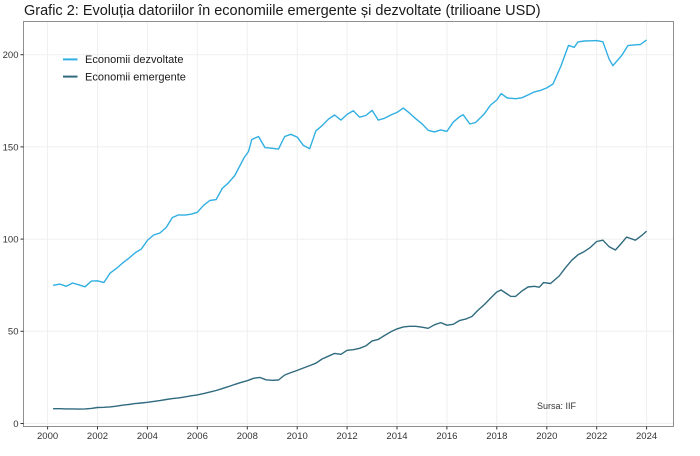 This screenshot has height=456, width=700. What do you see at coordinates (13, 332) in the screenshot?
I see `svg-text: 50` at bounding box center [13, 332].